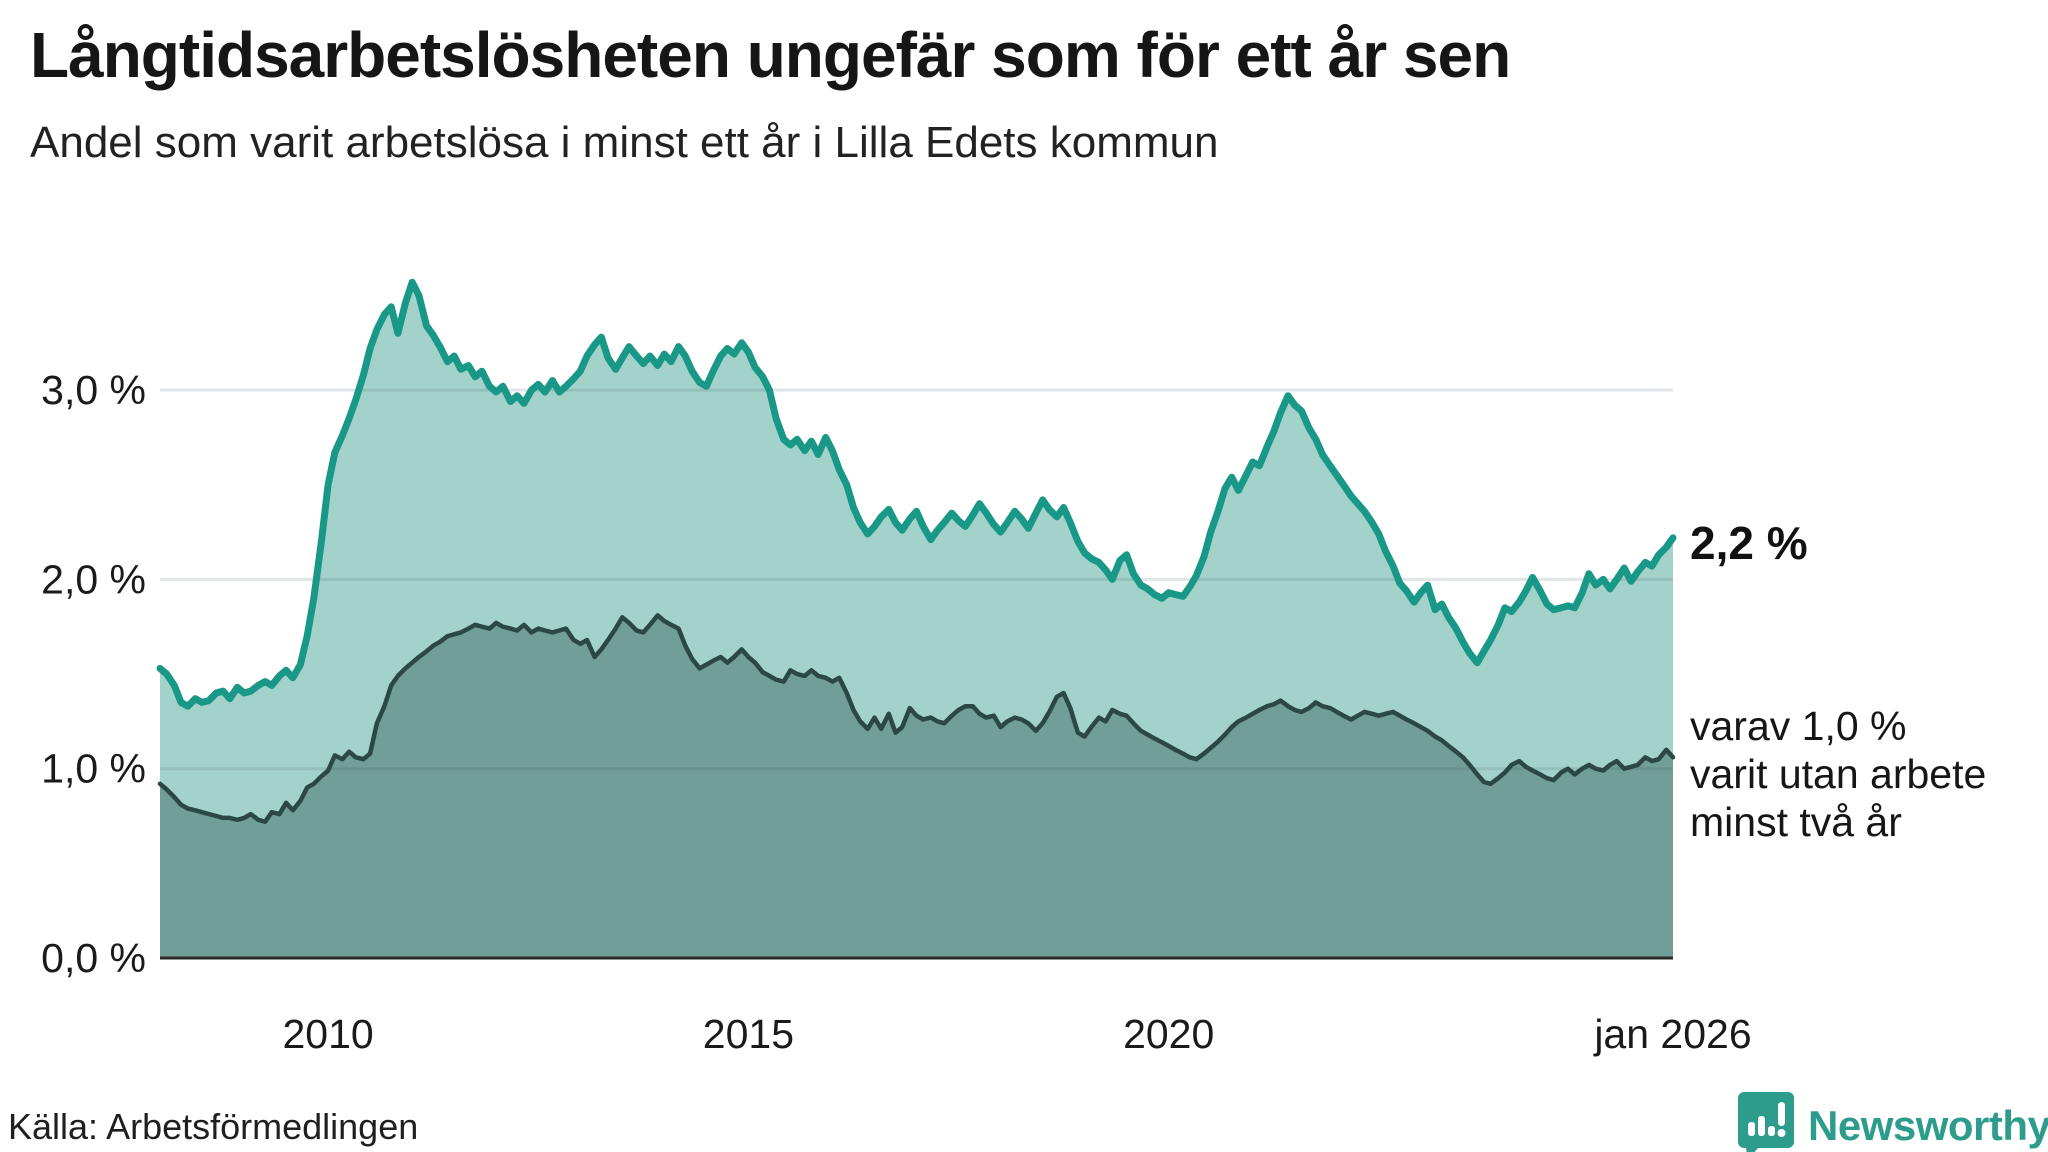 The height and width of the screenshot is (1152, 2048). What do you see at coordinates (1168, 1034) in the screenshot?
I see `x-tick-label-2020: 2020` at bounding box center [1168, 1034].